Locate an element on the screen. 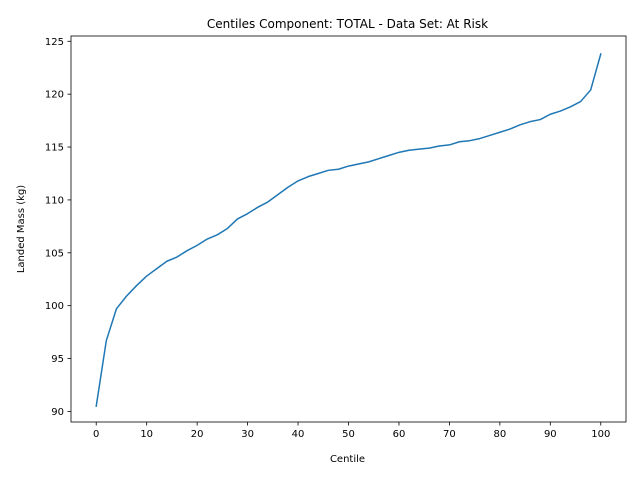 The height and width of the screenshot is (480, 640). x-tick-label: 40 is located at coordinates (298, 434).